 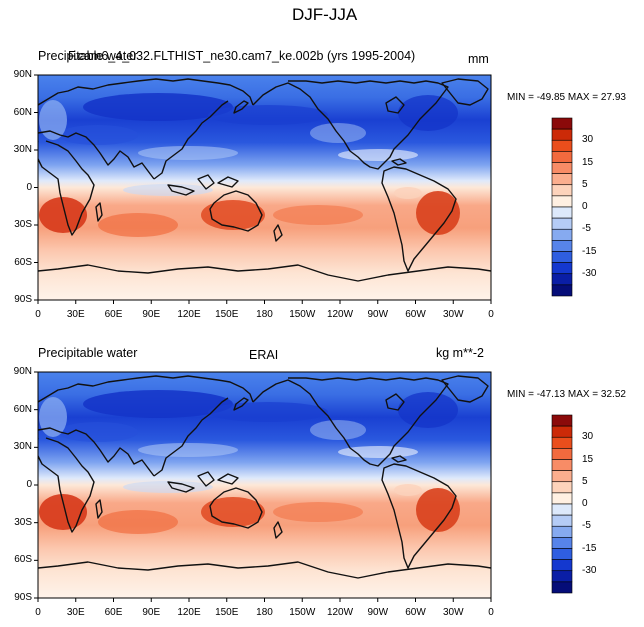 What do you see at coordinates (88, 56) in the screenshot?
I see `panel-1-left-label: Precipitable water` at bounding box center [88, 56].